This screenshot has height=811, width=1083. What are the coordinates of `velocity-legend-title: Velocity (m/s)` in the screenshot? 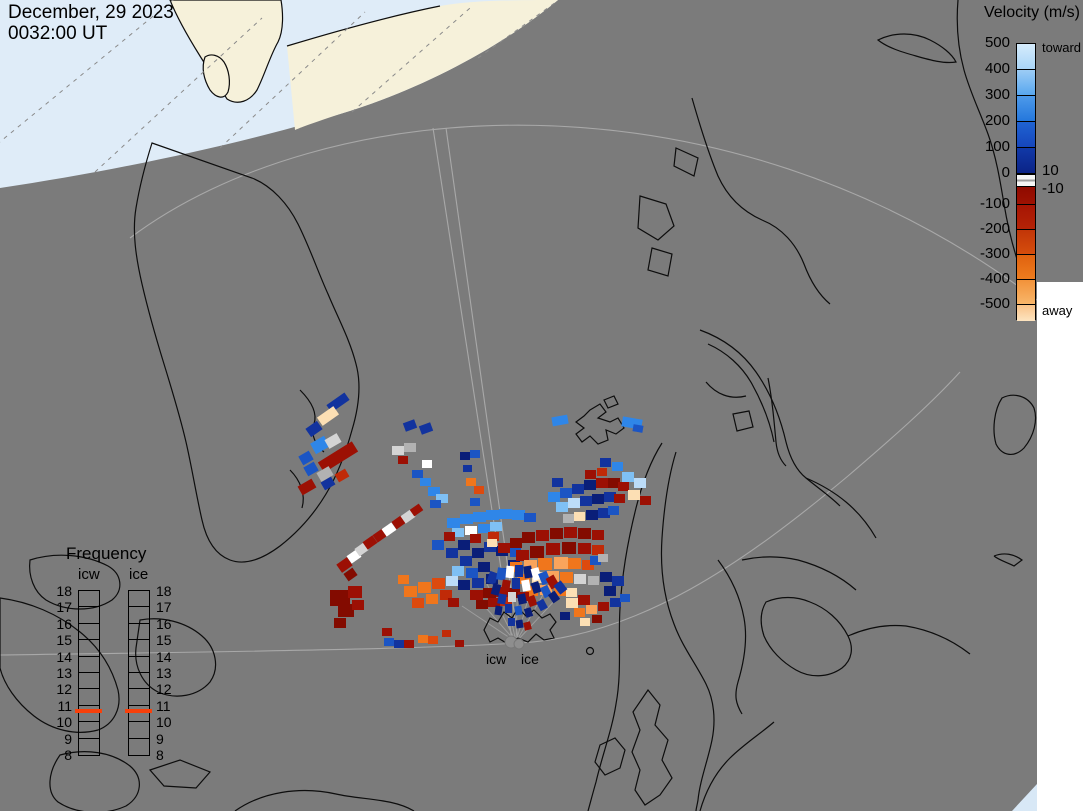 It's located at (1031, 12).